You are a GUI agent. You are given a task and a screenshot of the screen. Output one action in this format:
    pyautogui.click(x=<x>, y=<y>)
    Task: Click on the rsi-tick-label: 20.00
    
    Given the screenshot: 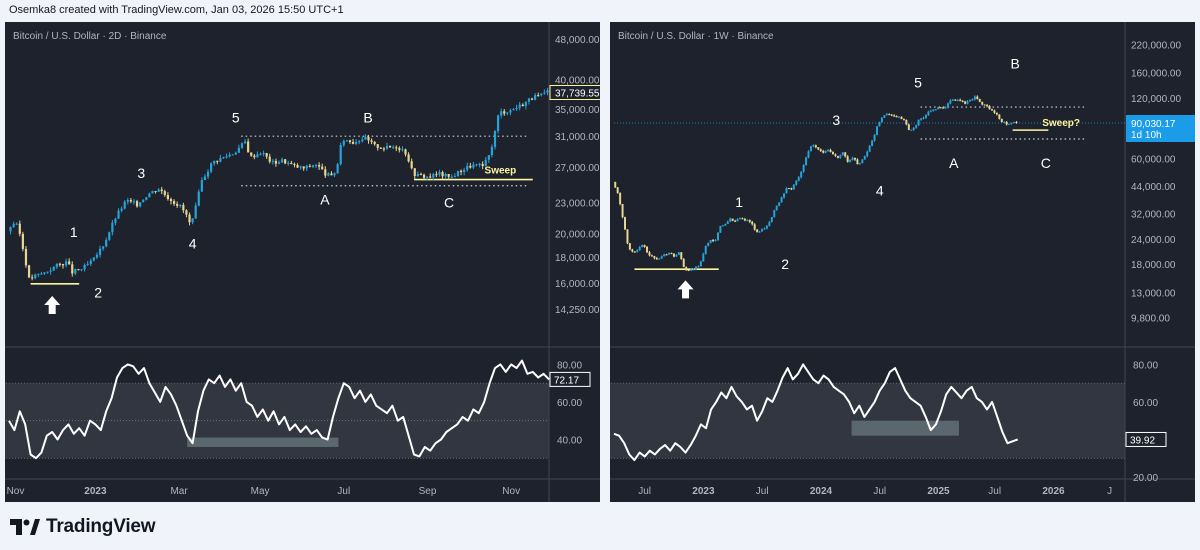 What is the action you would take?
    pyautogui.click(x=1145, y=478)
    